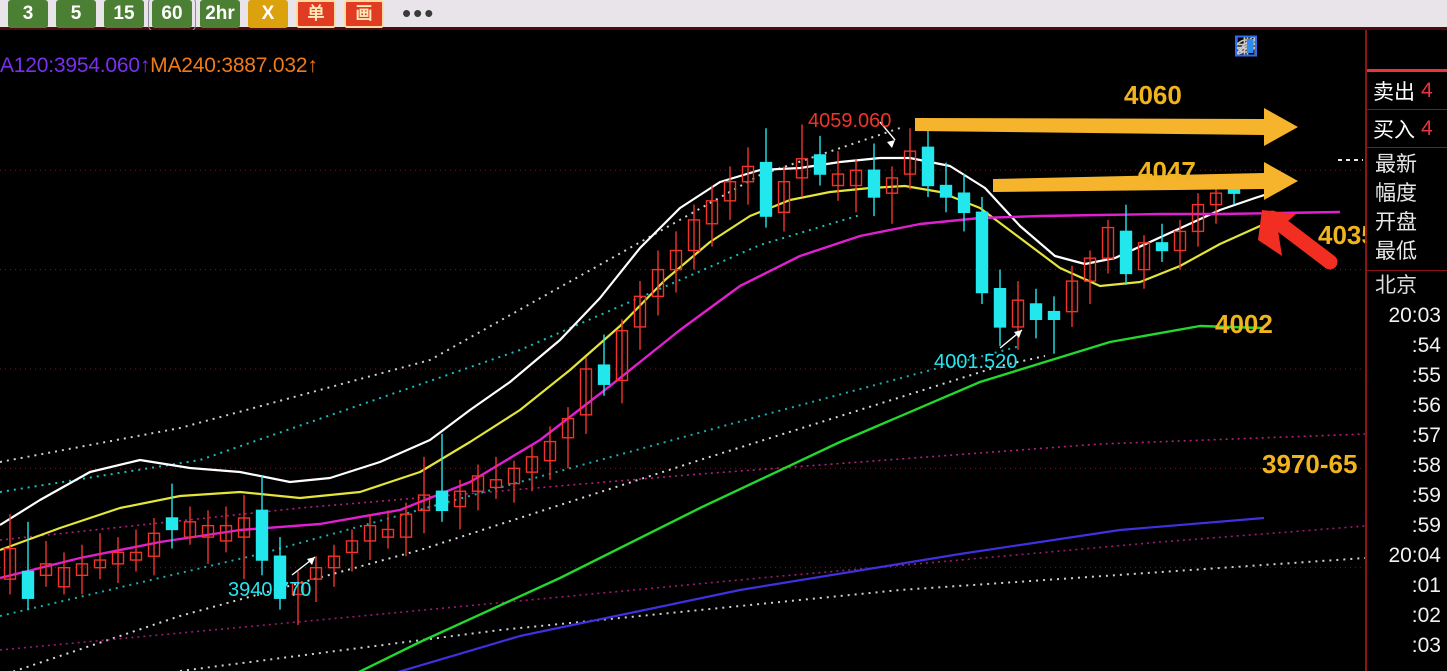 The width and height of the screenshot is (1447, 671). What do you see at coordinates (1394, 92) in the screenshot?
I see `sell-label: 卖出` at bounding box center [1394, 92].